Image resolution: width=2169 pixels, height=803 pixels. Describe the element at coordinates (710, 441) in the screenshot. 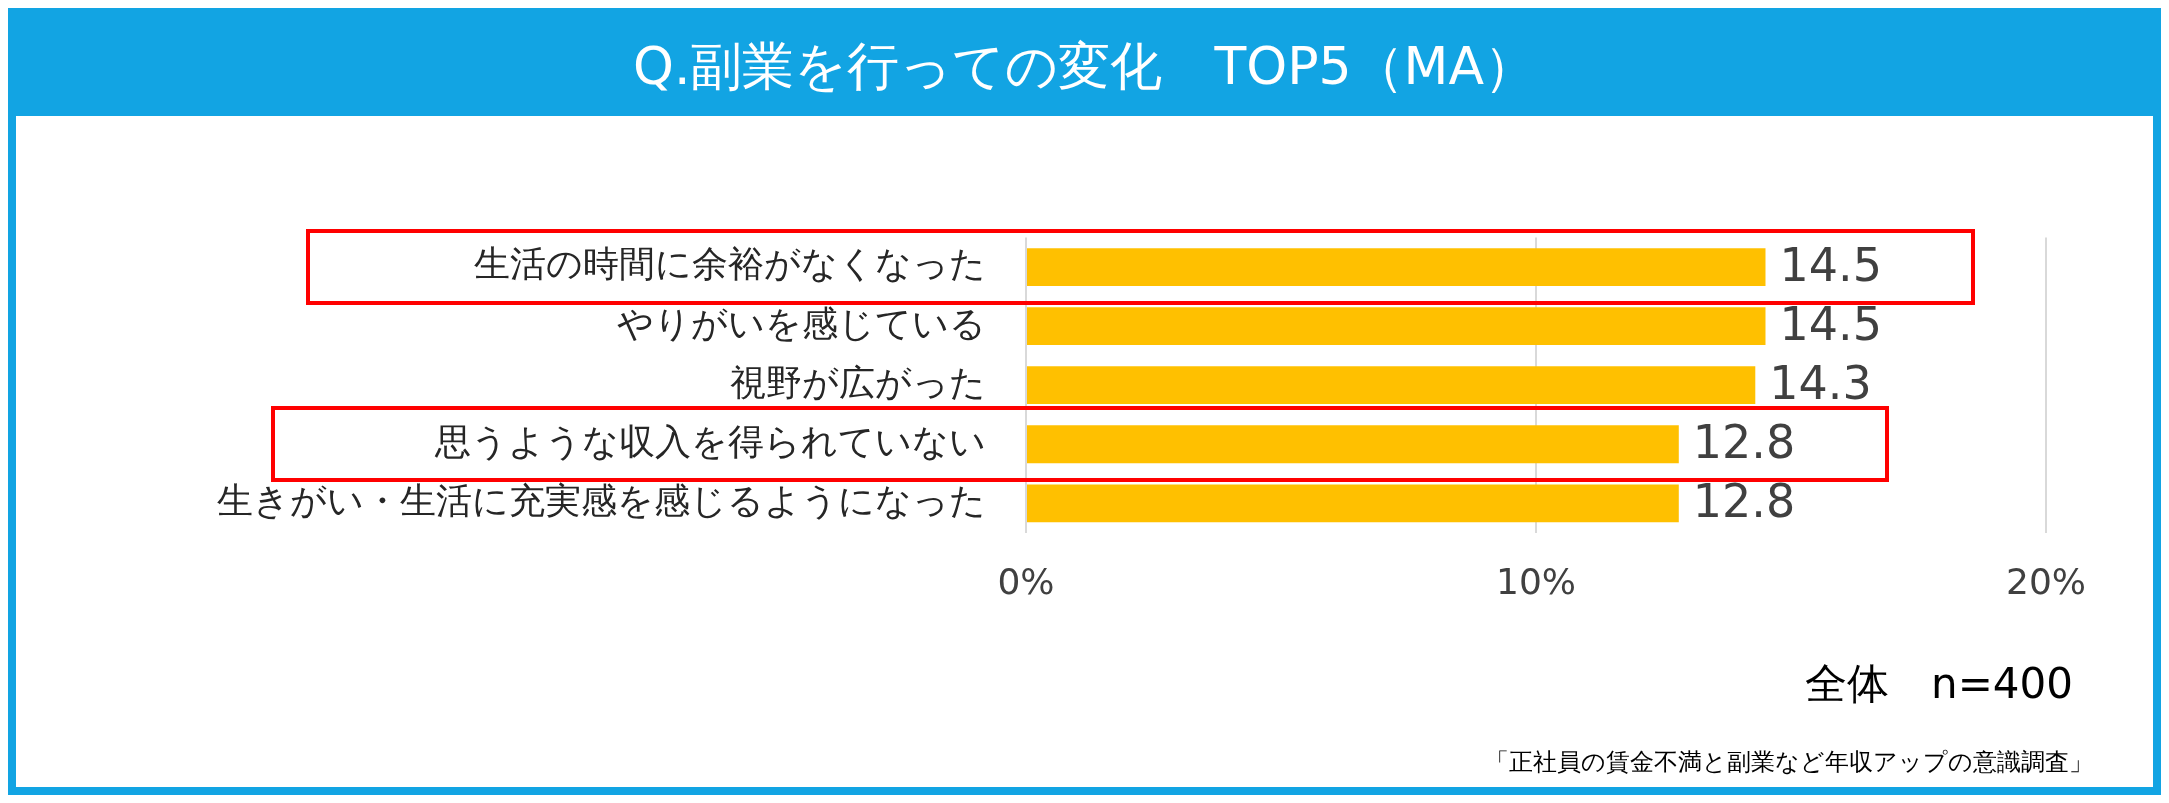

I see `y-tick-label: 思うような収入を得られていない` at that location.